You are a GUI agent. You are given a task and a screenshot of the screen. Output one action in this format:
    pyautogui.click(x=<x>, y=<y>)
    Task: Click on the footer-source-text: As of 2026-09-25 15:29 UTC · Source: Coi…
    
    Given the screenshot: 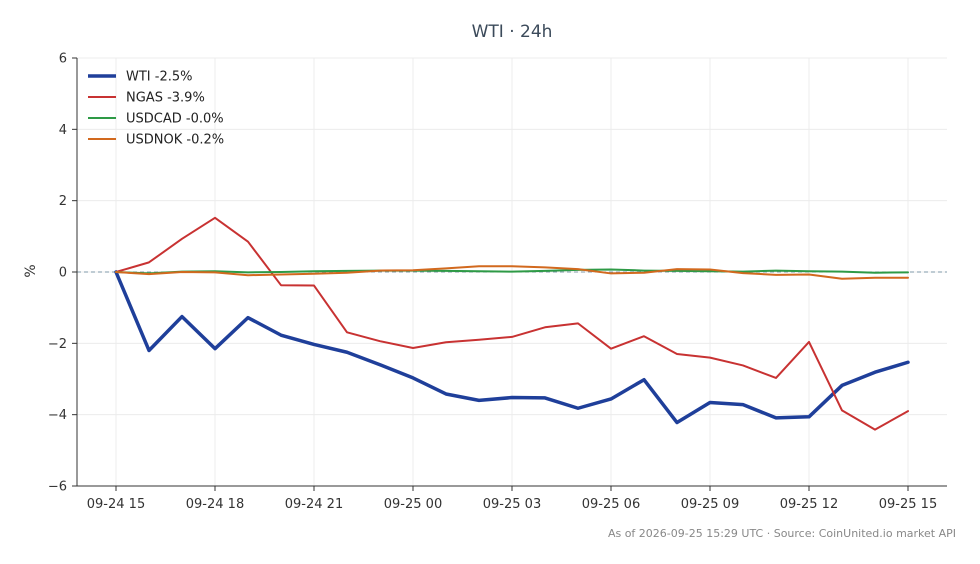 What is the action you would take?
    pyautogui.click(x=782, y=533)
    